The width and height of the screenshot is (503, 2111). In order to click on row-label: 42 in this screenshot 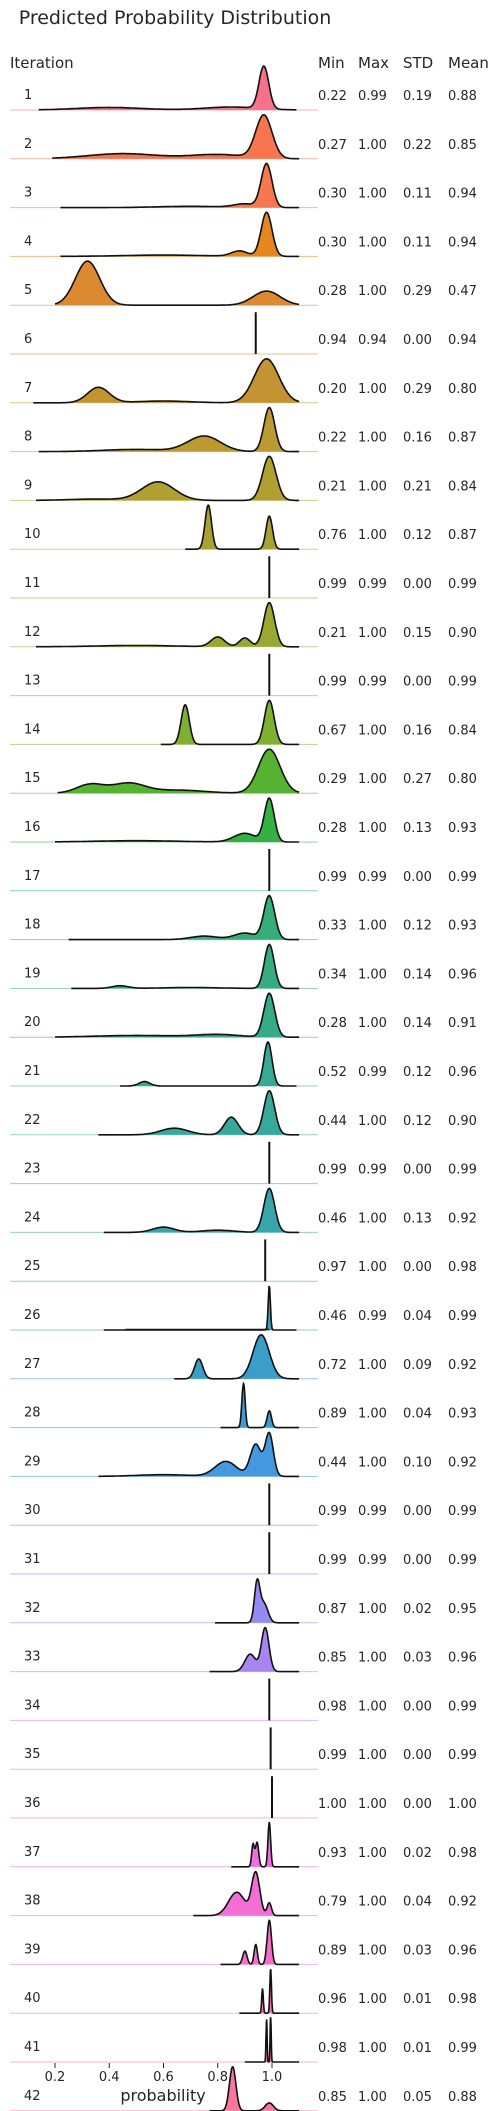, I will do `click(32, 2096)`.